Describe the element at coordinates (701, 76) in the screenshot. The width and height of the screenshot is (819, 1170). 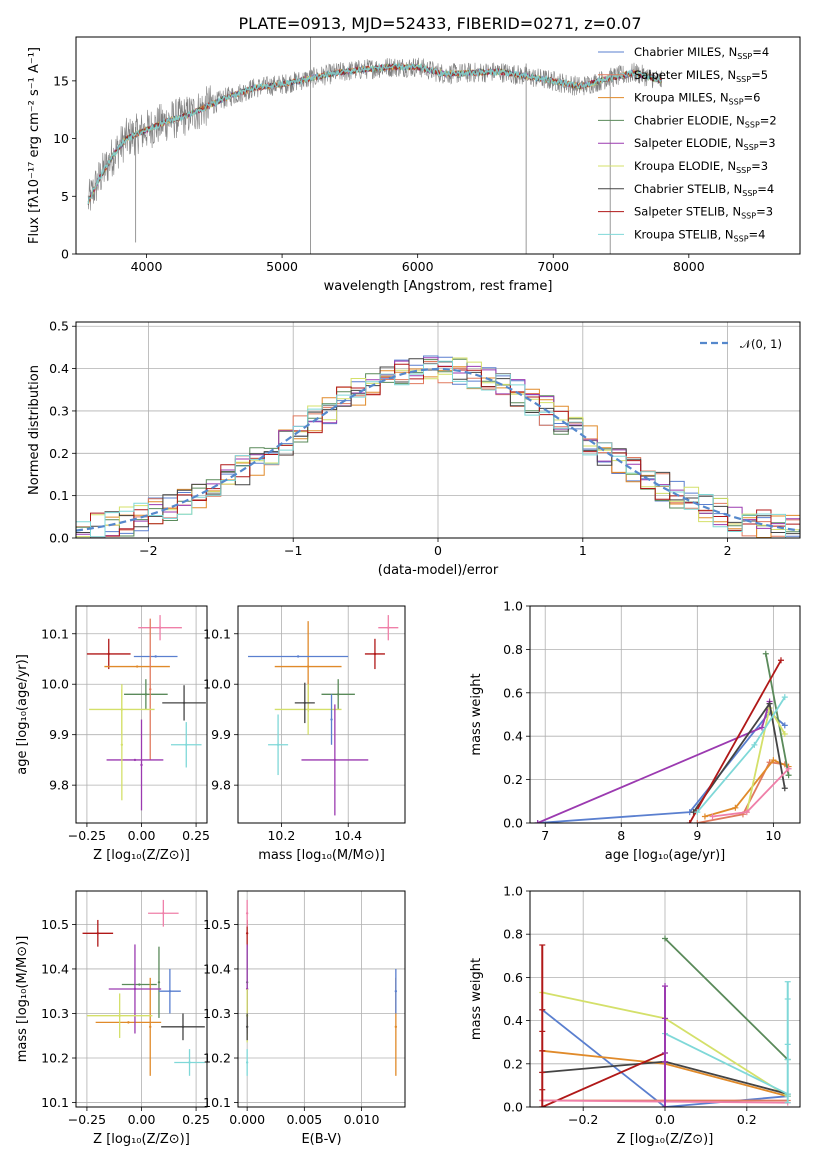
I see `legend-label: Salpeter MILES, NSSP=5` at that location.